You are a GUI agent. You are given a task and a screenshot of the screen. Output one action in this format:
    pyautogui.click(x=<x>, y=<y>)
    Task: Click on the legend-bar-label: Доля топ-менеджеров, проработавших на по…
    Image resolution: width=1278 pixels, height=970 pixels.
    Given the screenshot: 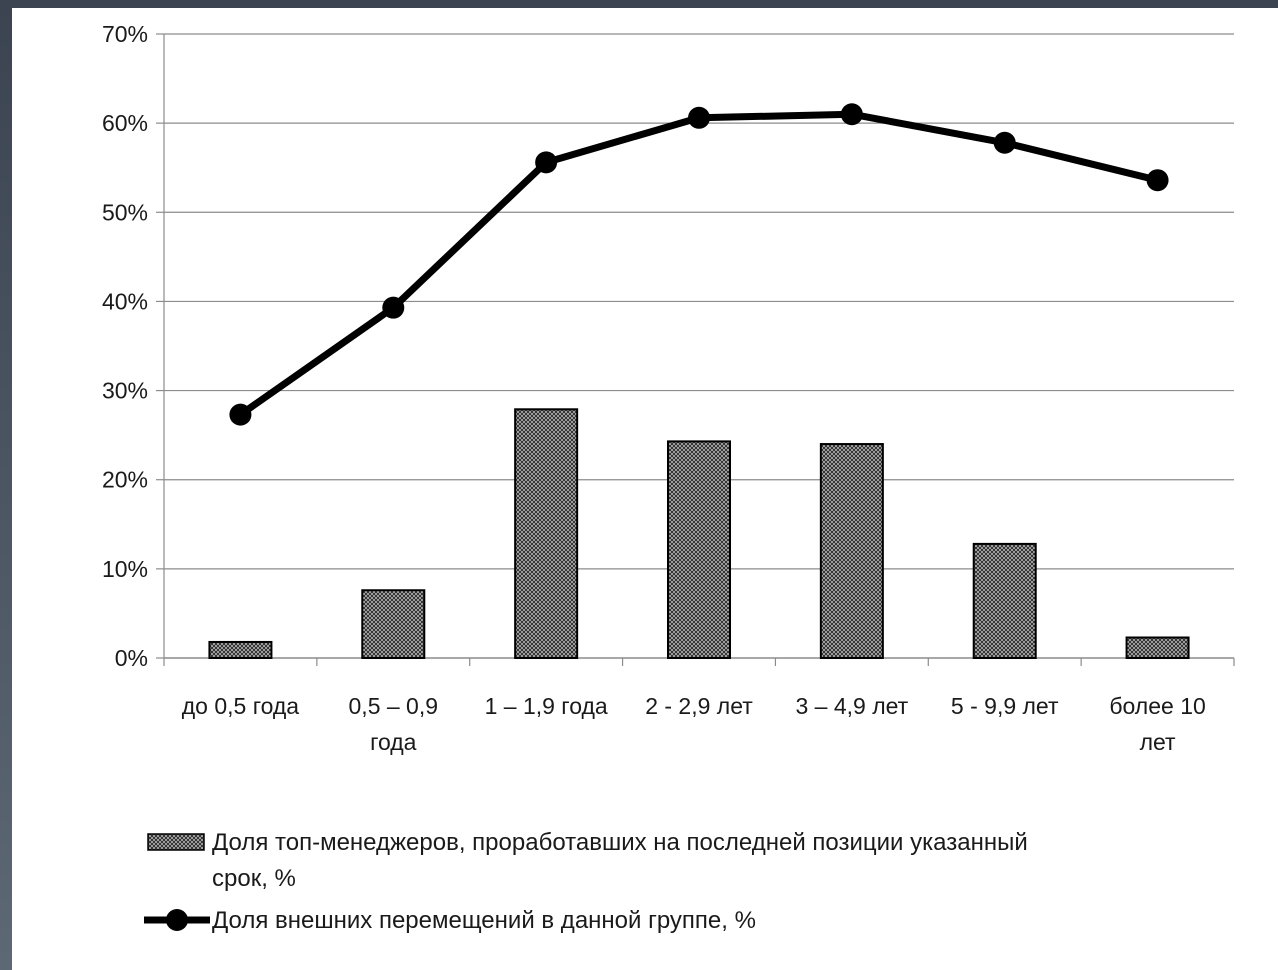 What is the action you would take?
    pyautogui.click(x=620, y=842)
    